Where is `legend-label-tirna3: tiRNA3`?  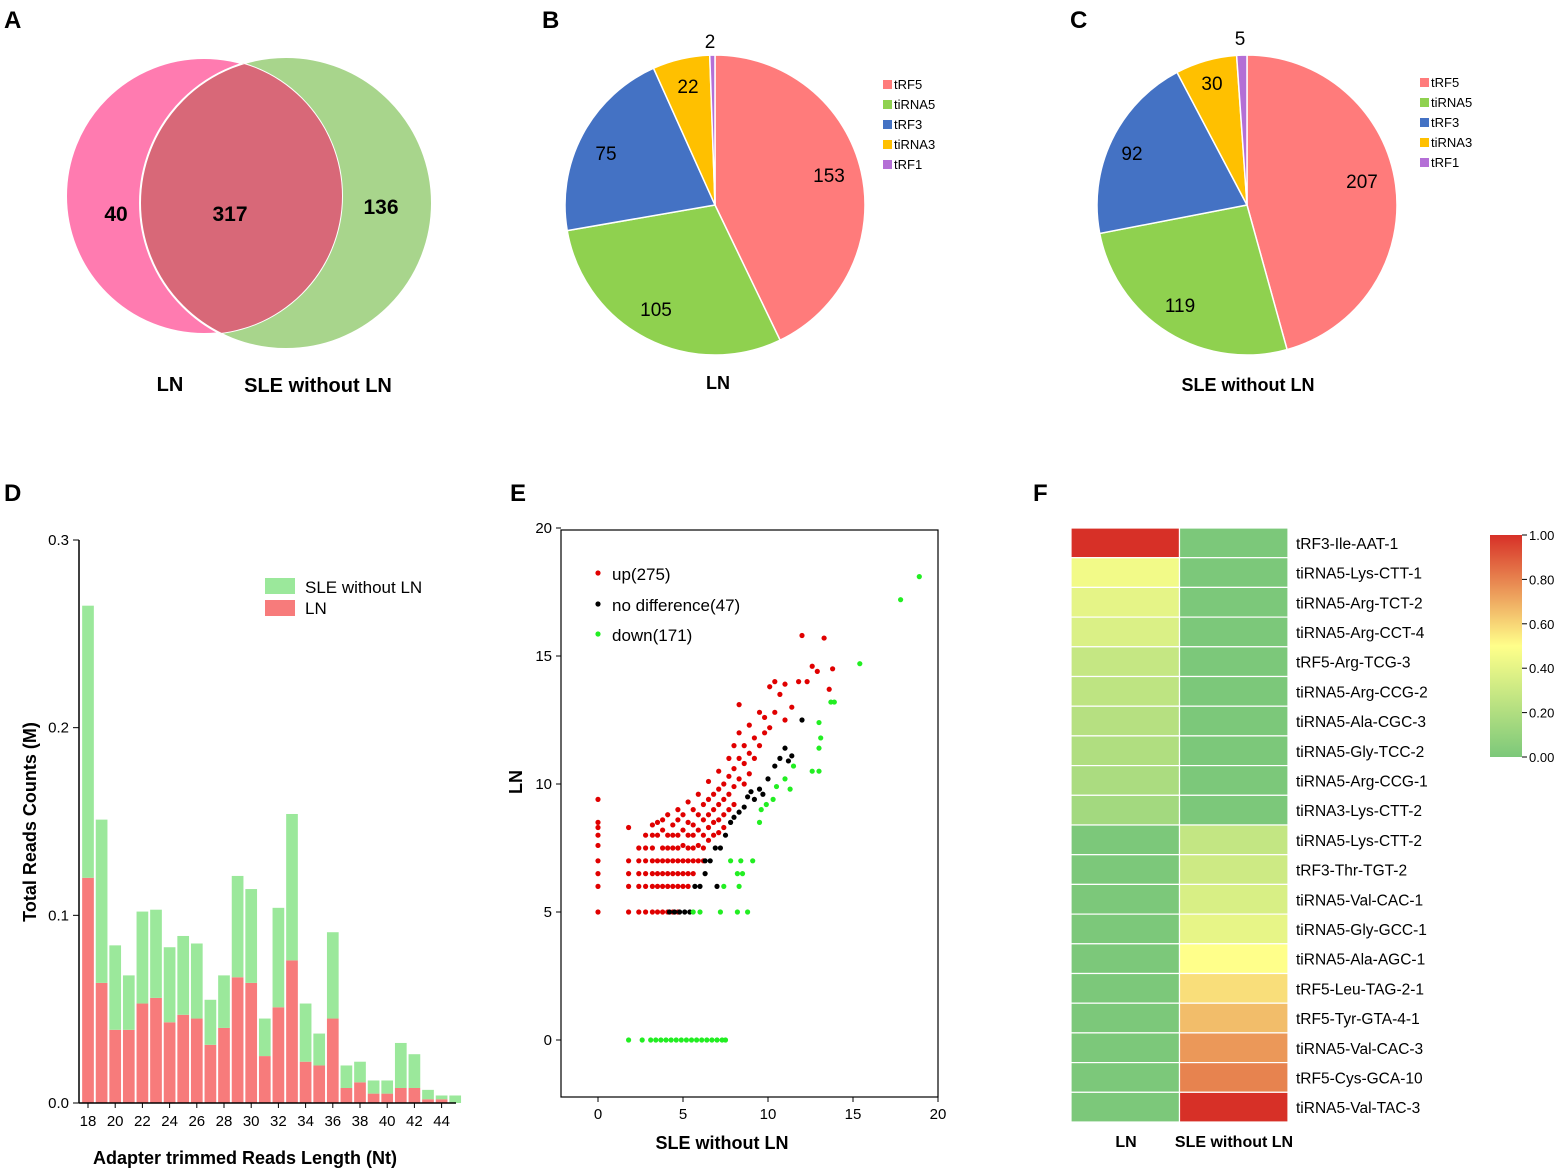 legend-label-tirna3: tiRNA3 is located at coordinates (914, 144).